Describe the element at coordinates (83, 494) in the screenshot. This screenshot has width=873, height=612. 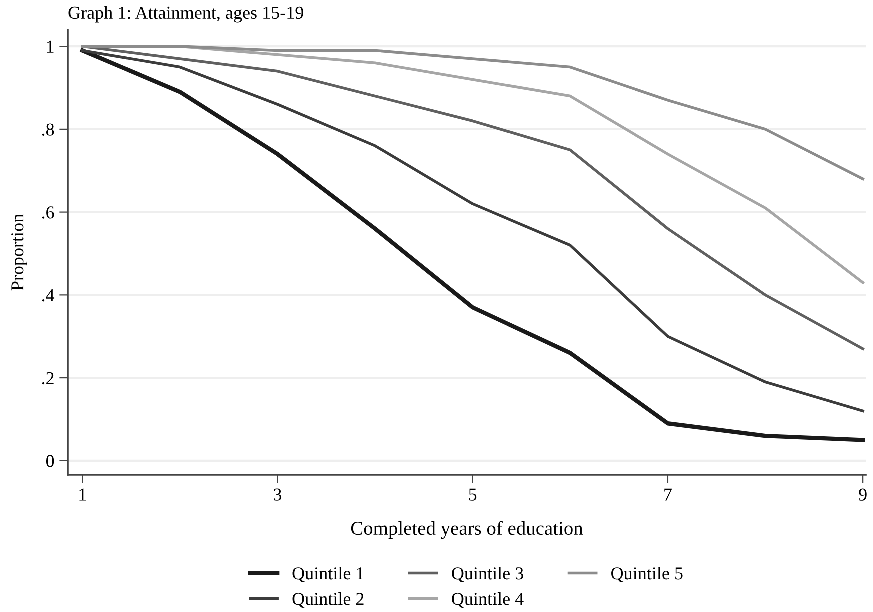
I see `x-tick-label: 1` at that location.